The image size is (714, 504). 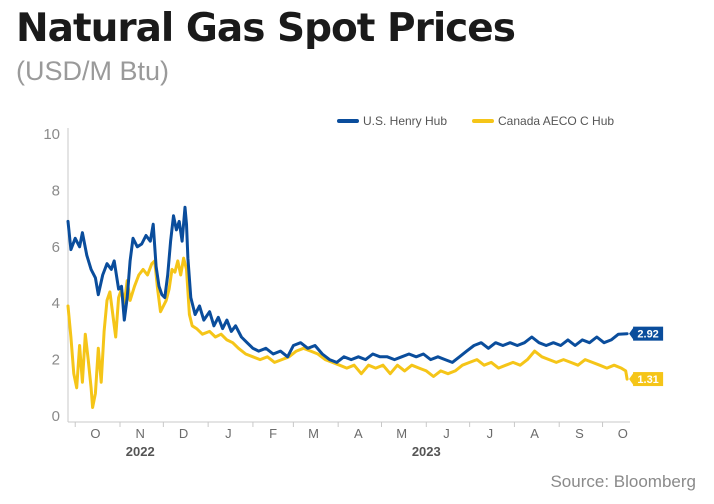 What do you see at coordinates (56, 275) in the screenshot?
I see `y-axis: 0 2 4 6 8 10` at bounding box center [56, 275].